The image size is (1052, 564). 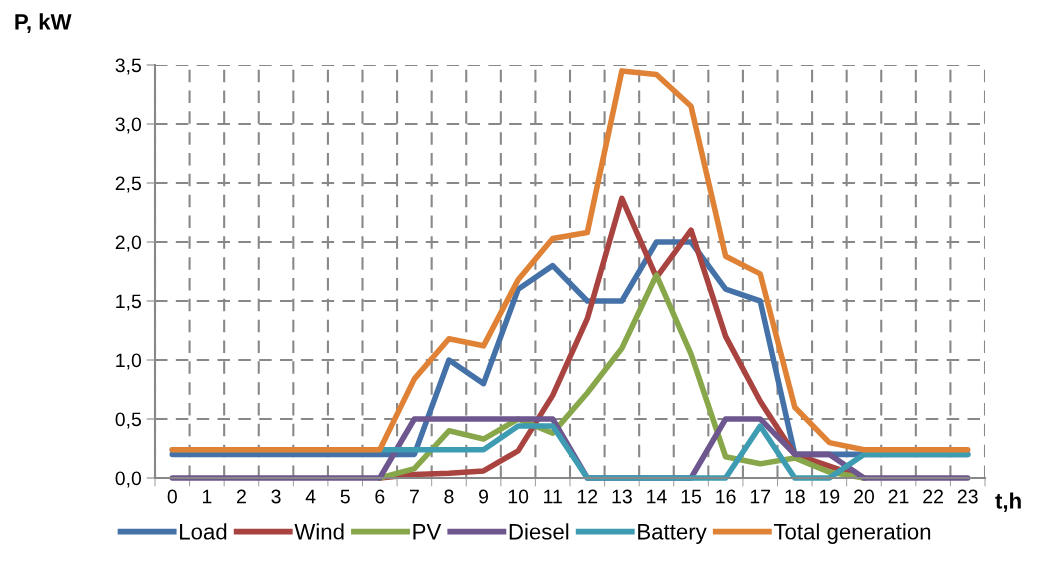 What do you see at coordinates (172, 496) in the screenshot?
I see `x-tick-label: 0` at bounding box center [172, 496].